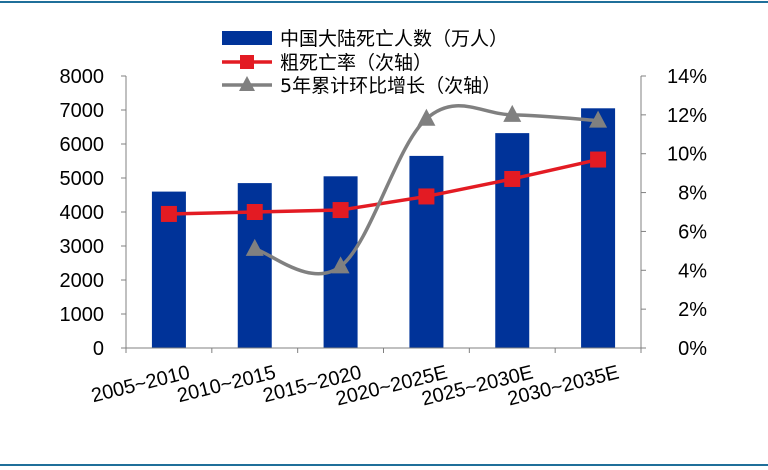 Image resolution: width=768 pixels, height=470 pixels. What do you see at coordinates (247, 38) in the screenshot?
I see `legend-swatch-deaths` at bounding box center [247, 38].